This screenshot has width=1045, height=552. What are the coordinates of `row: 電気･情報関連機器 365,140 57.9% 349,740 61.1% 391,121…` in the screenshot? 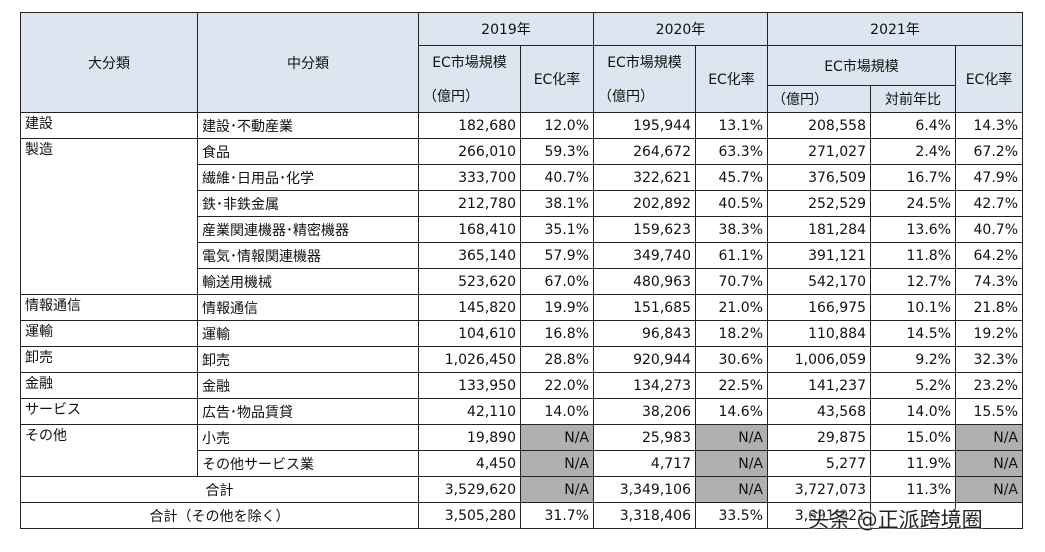 It's located at (522, 255).